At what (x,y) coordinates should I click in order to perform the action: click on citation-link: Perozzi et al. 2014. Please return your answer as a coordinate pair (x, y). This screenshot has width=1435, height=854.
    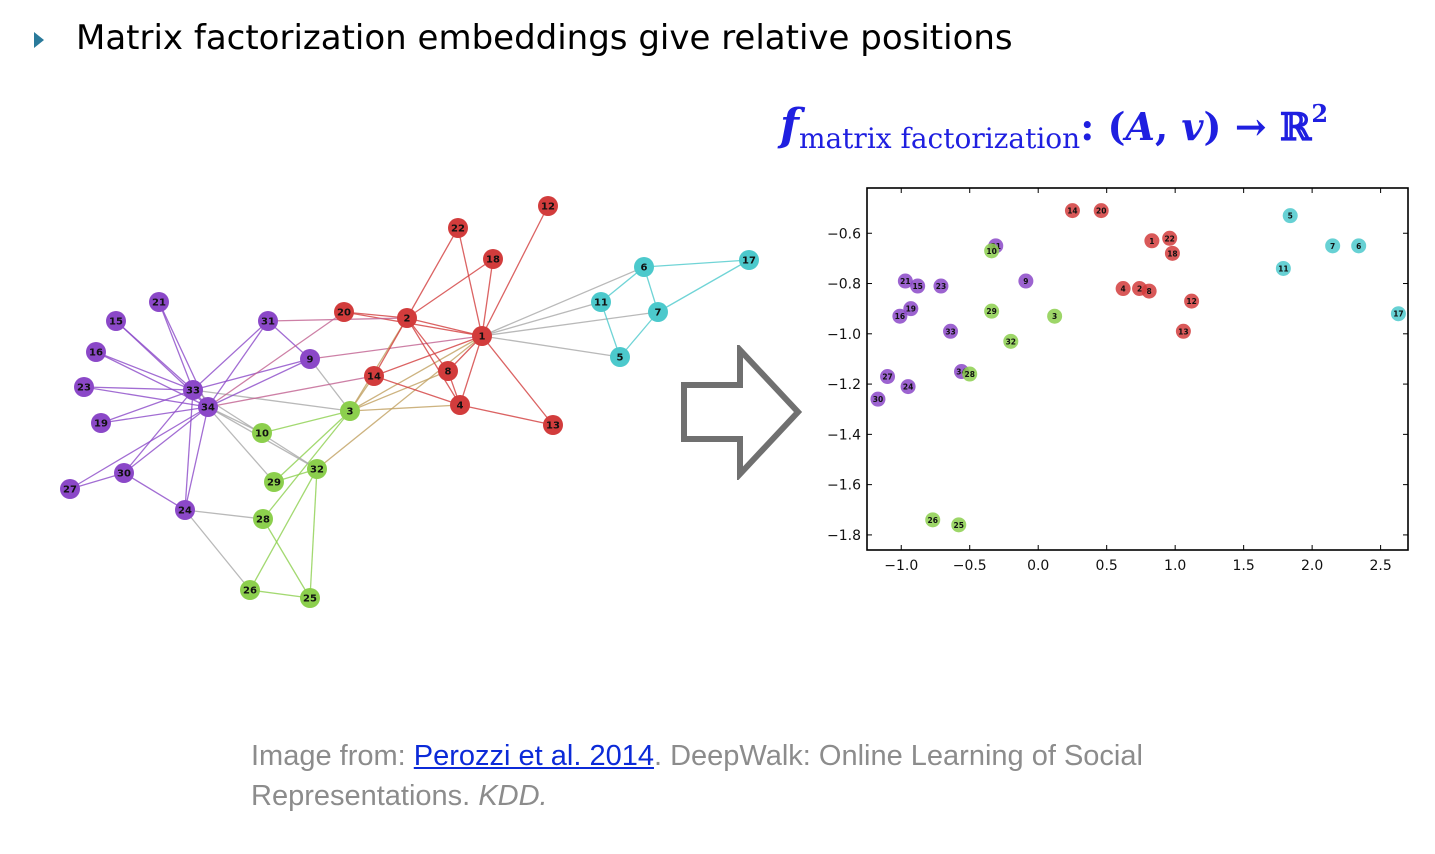
    Looking at the image, I should click on (533, 756).